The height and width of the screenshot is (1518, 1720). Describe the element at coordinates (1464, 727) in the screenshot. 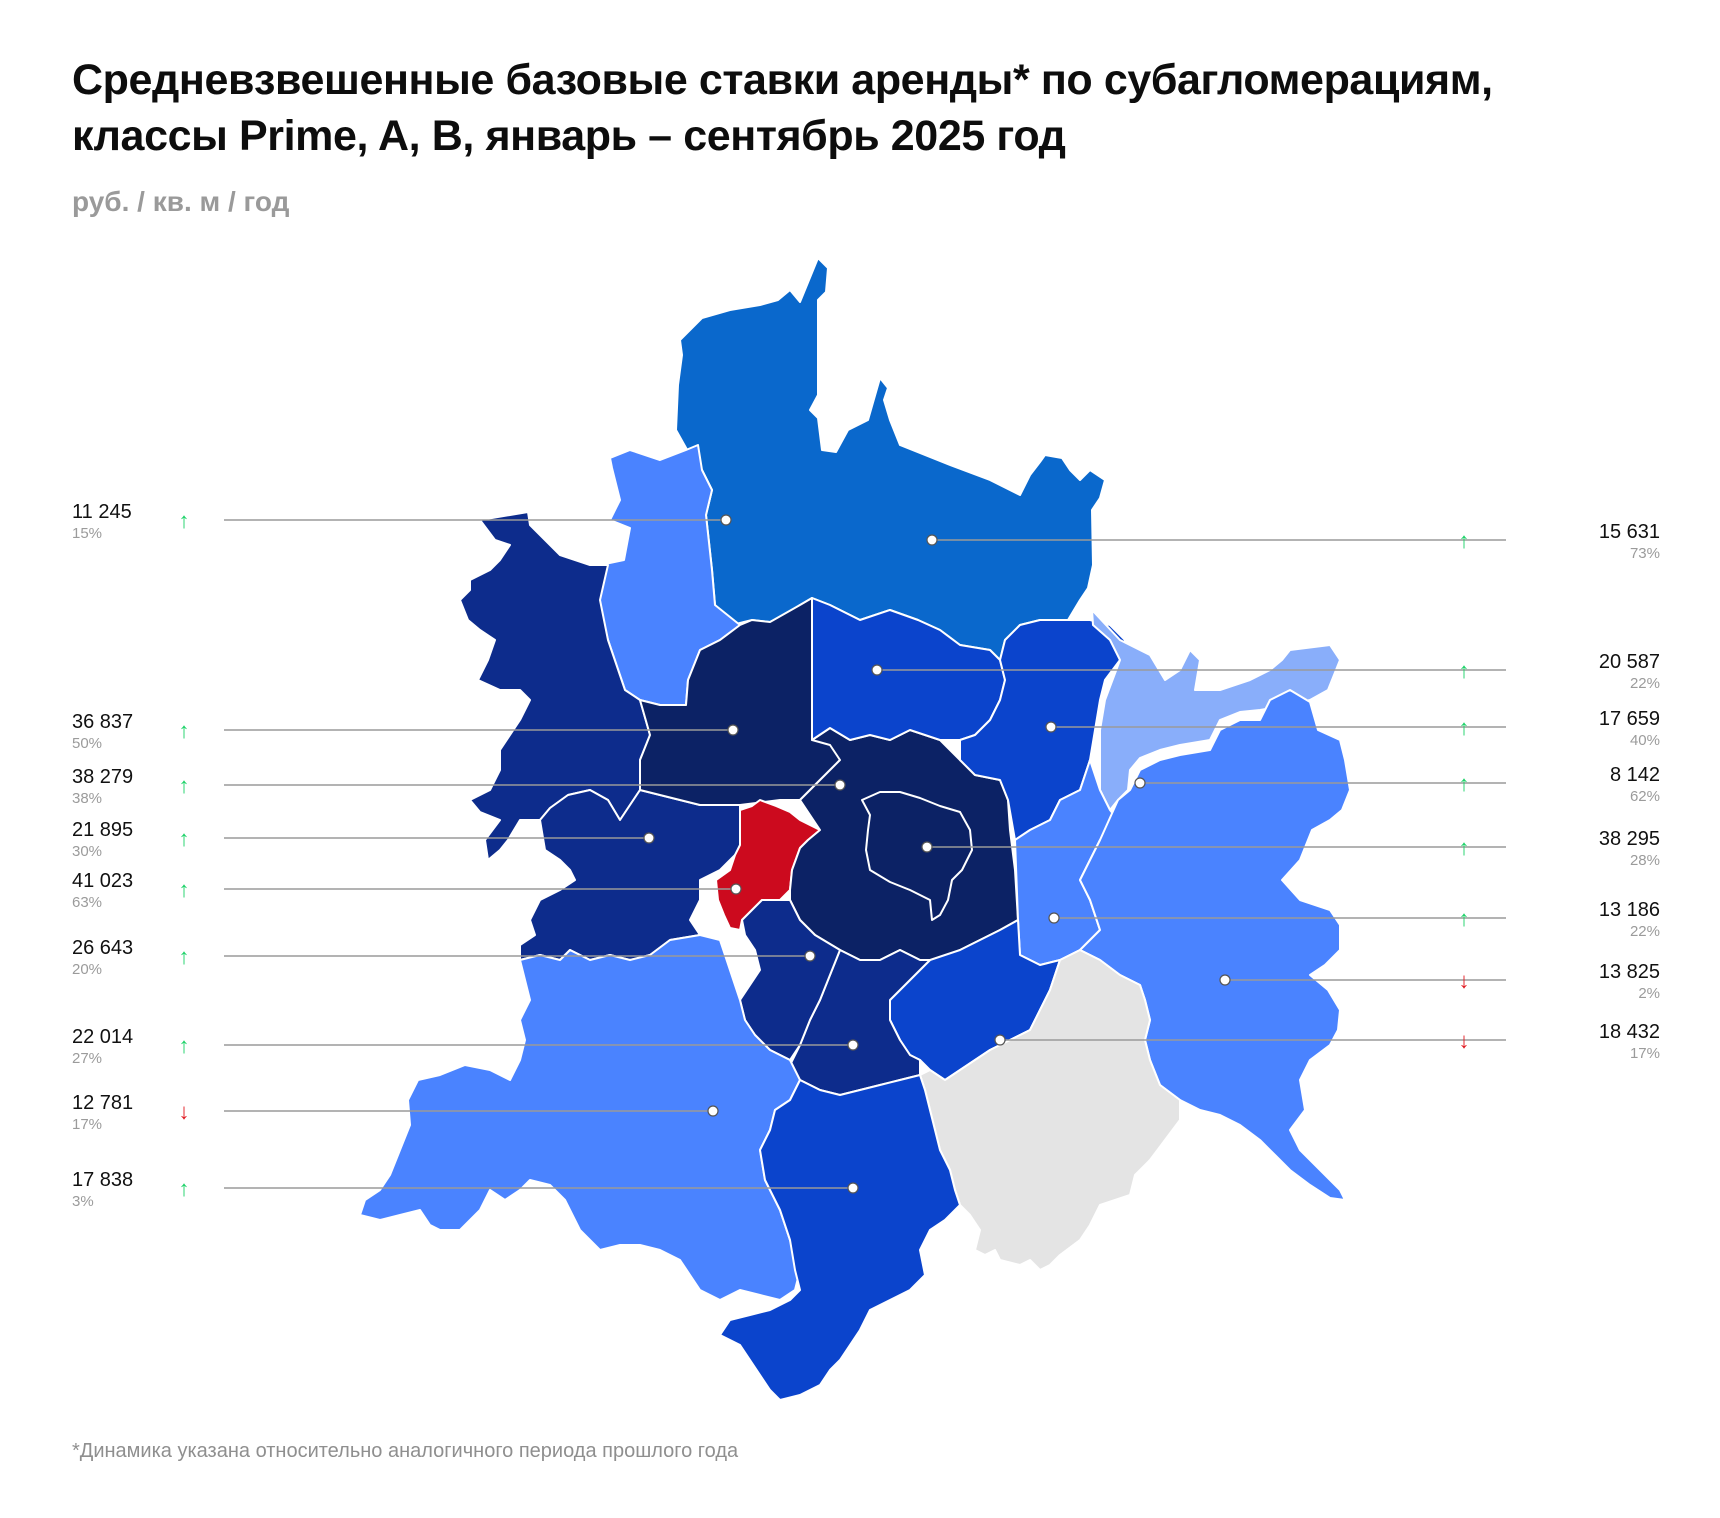

I see `arrow-up-icon-right-2: ↑` at that location.